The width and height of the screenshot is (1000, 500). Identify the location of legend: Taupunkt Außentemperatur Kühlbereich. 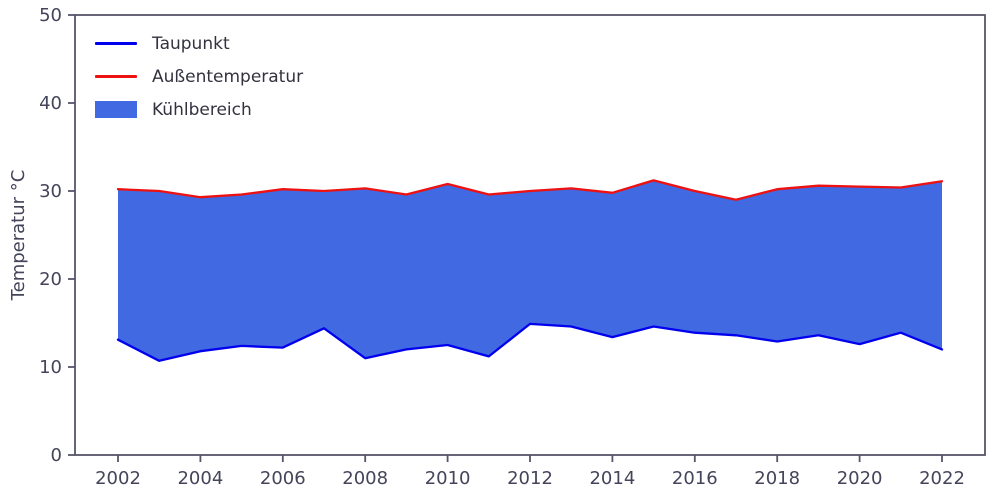
(199, 76).